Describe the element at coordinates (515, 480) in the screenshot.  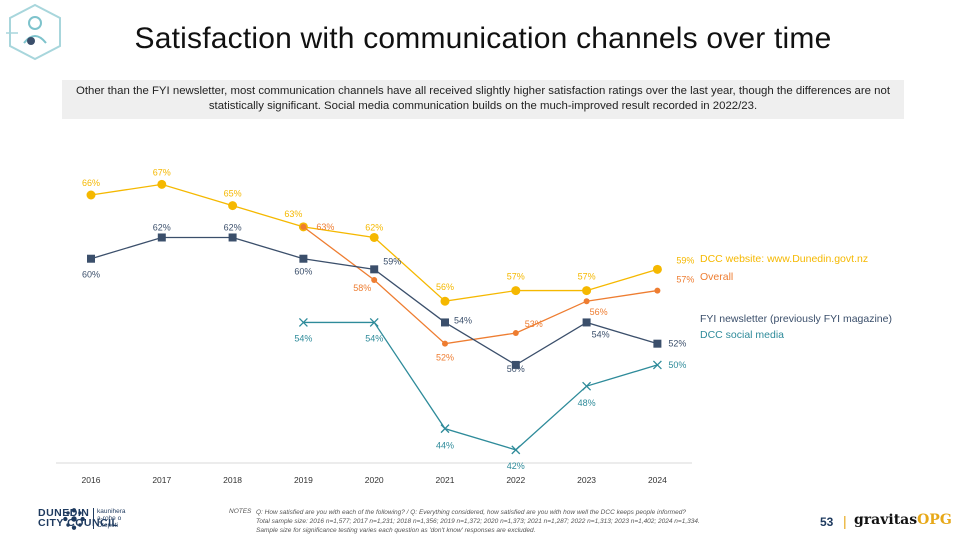
I see `x-tick-label: 2022` at that location.